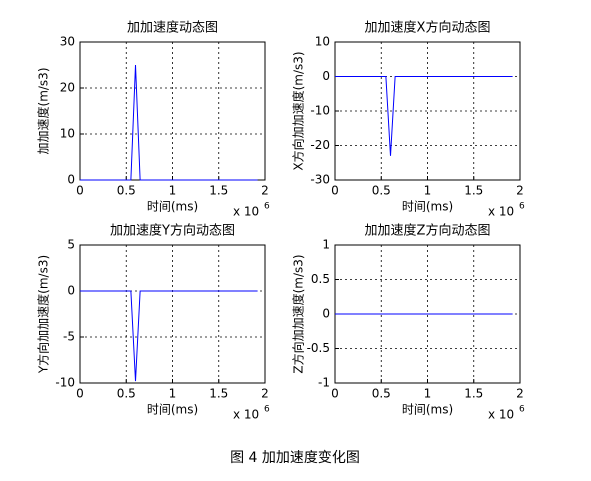  I want to click on y-tick-label: 20, so click(67, 88).